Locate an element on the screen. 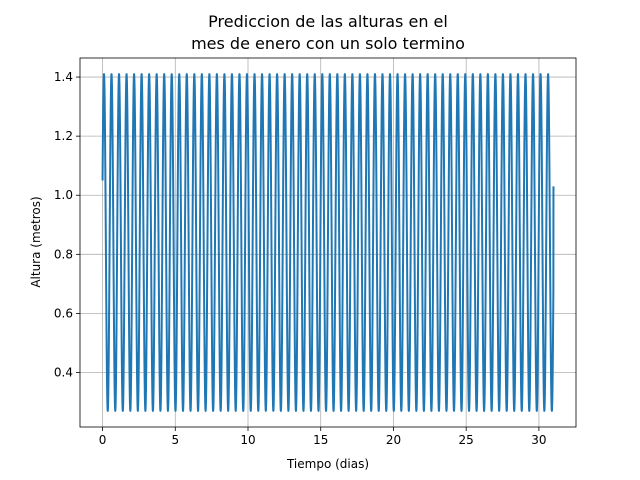  x-tick-label: 0 is located at coordinates (103, 440).